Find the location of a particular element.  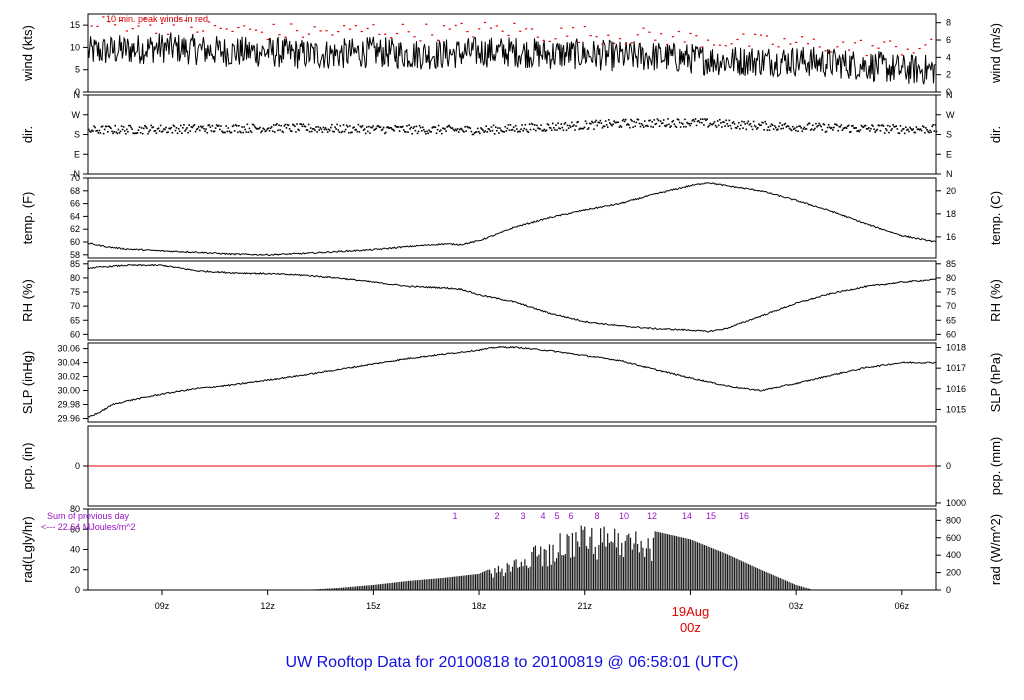

wind-right-axis-label: wind (m/s) is located at coordinates (995, 53).